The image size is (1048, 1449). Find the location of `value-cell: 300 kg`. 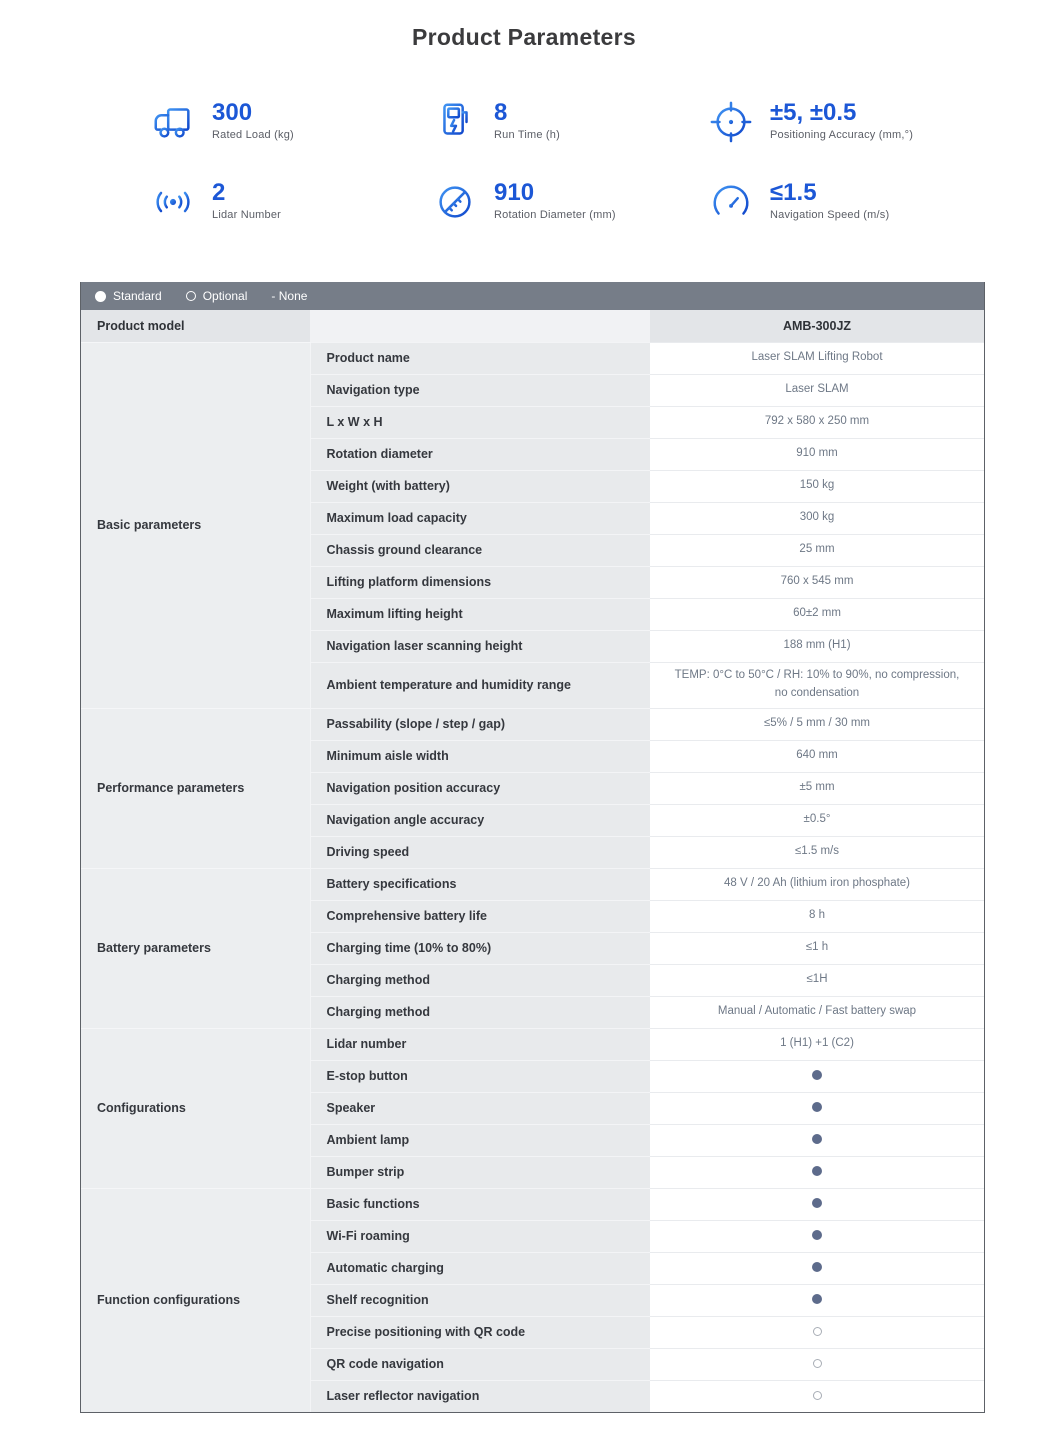

value-cell: 300 kg is located at coordinates (817, 517).